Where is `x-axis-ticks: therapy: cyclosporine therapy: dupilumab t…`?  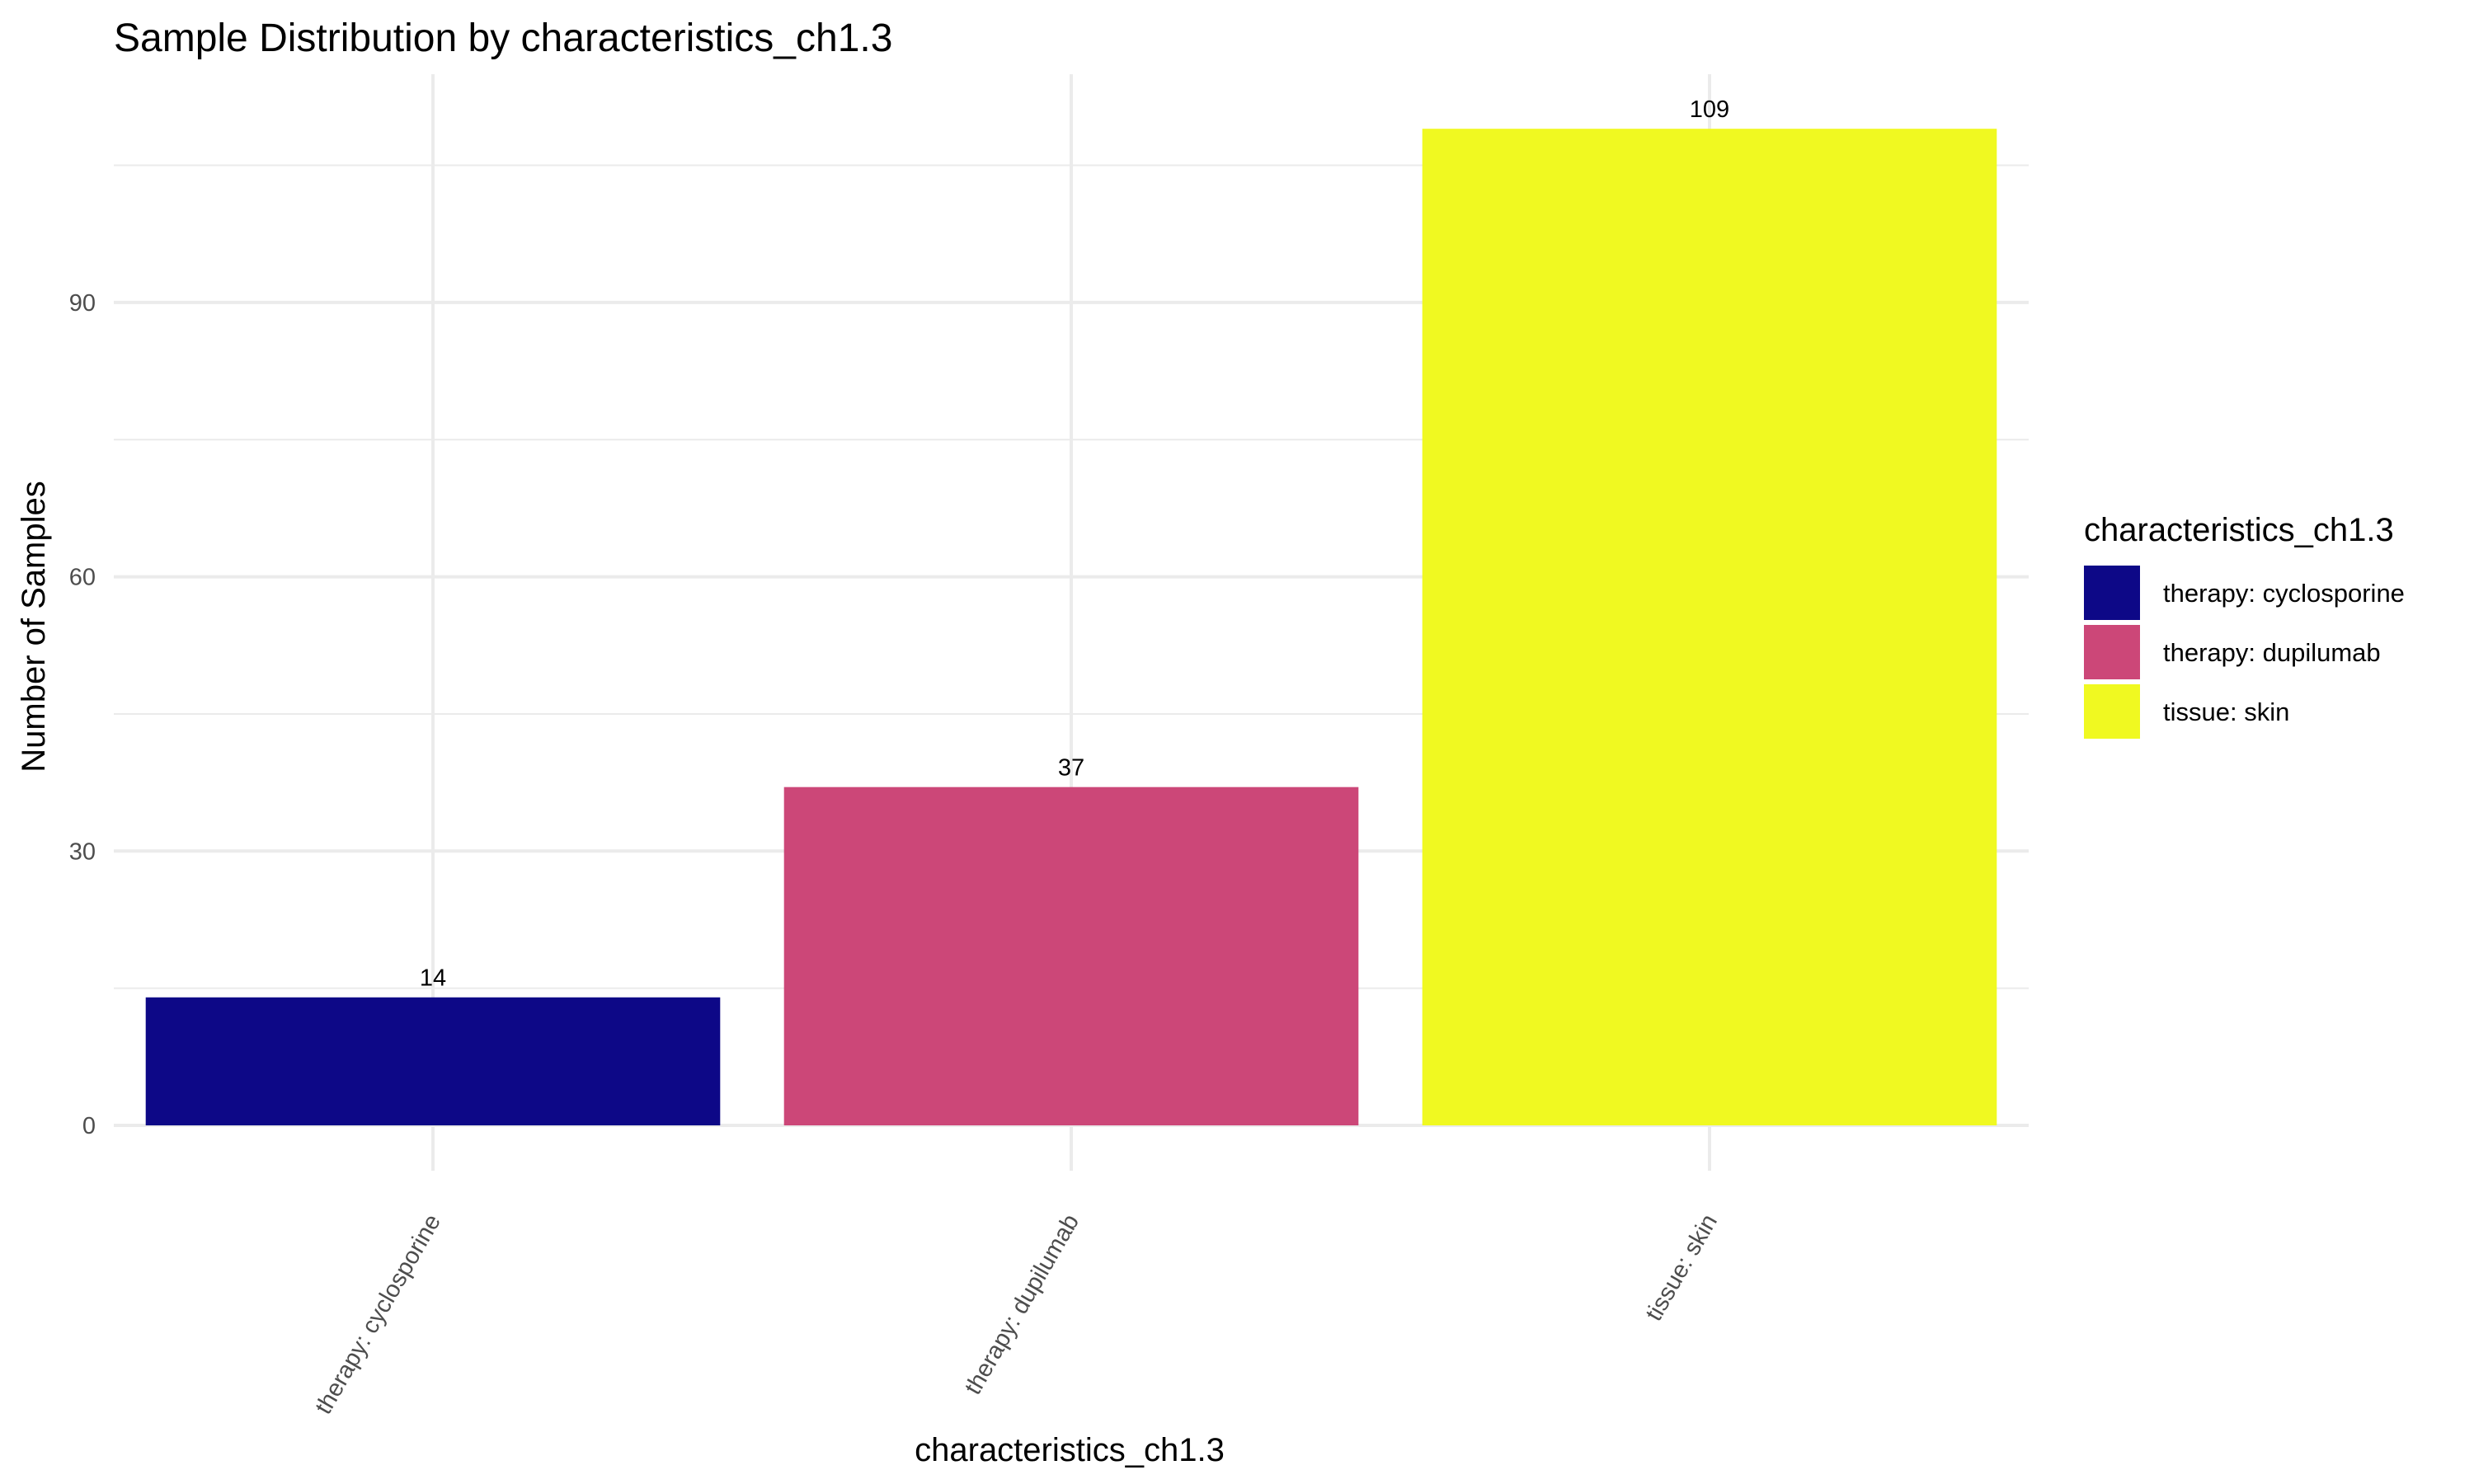
x-axis-ticks: therapy: cyclosporine therapy: dupilumab t… is located at coordinates (1016, 1314).